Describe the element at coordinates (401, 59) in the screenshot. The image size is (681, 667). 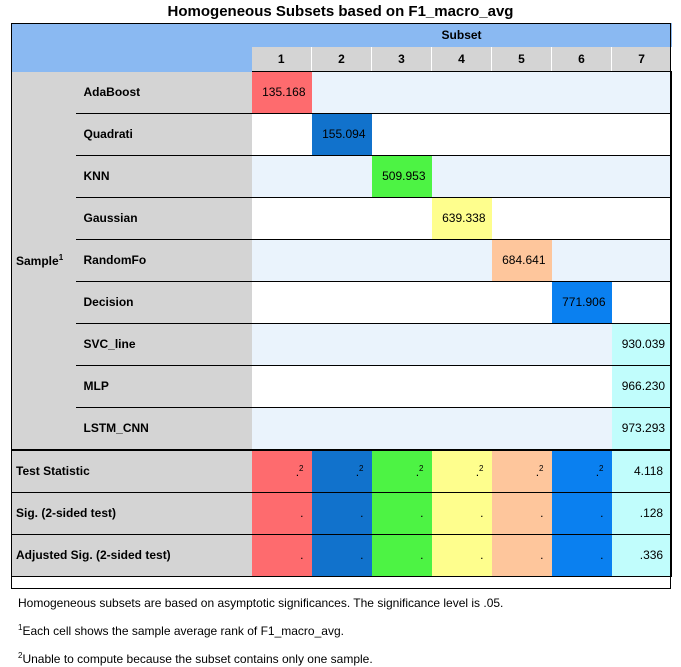
I see `column-header: 3` at that location.